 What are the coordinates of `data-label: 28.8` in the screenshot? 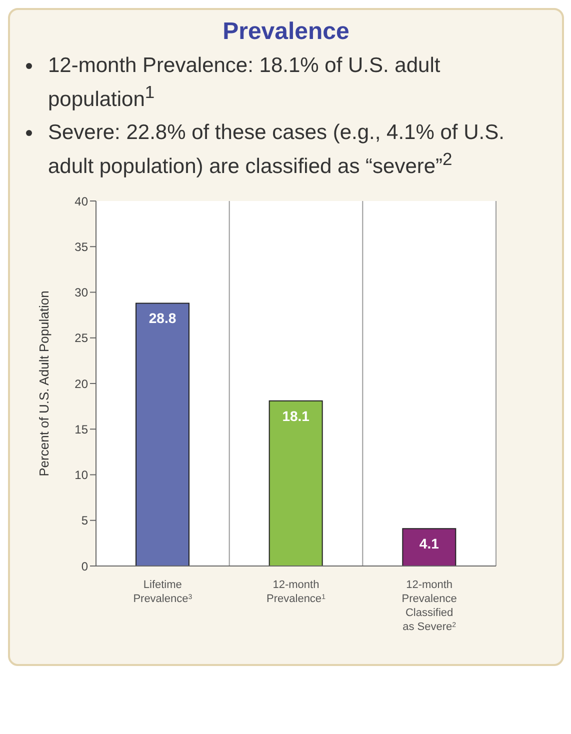 It's located at (162, 318).